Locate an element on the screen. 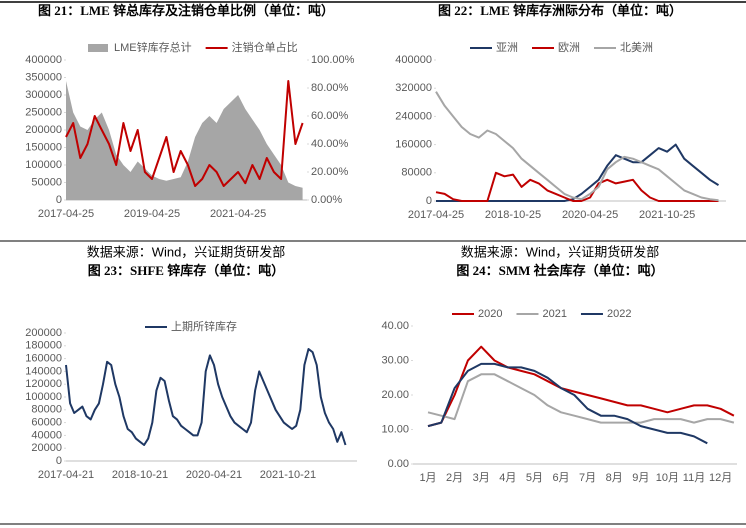 This screenshot has height=528, width=746. y-tick-label: 60000 is located at coordinates (46, 423).